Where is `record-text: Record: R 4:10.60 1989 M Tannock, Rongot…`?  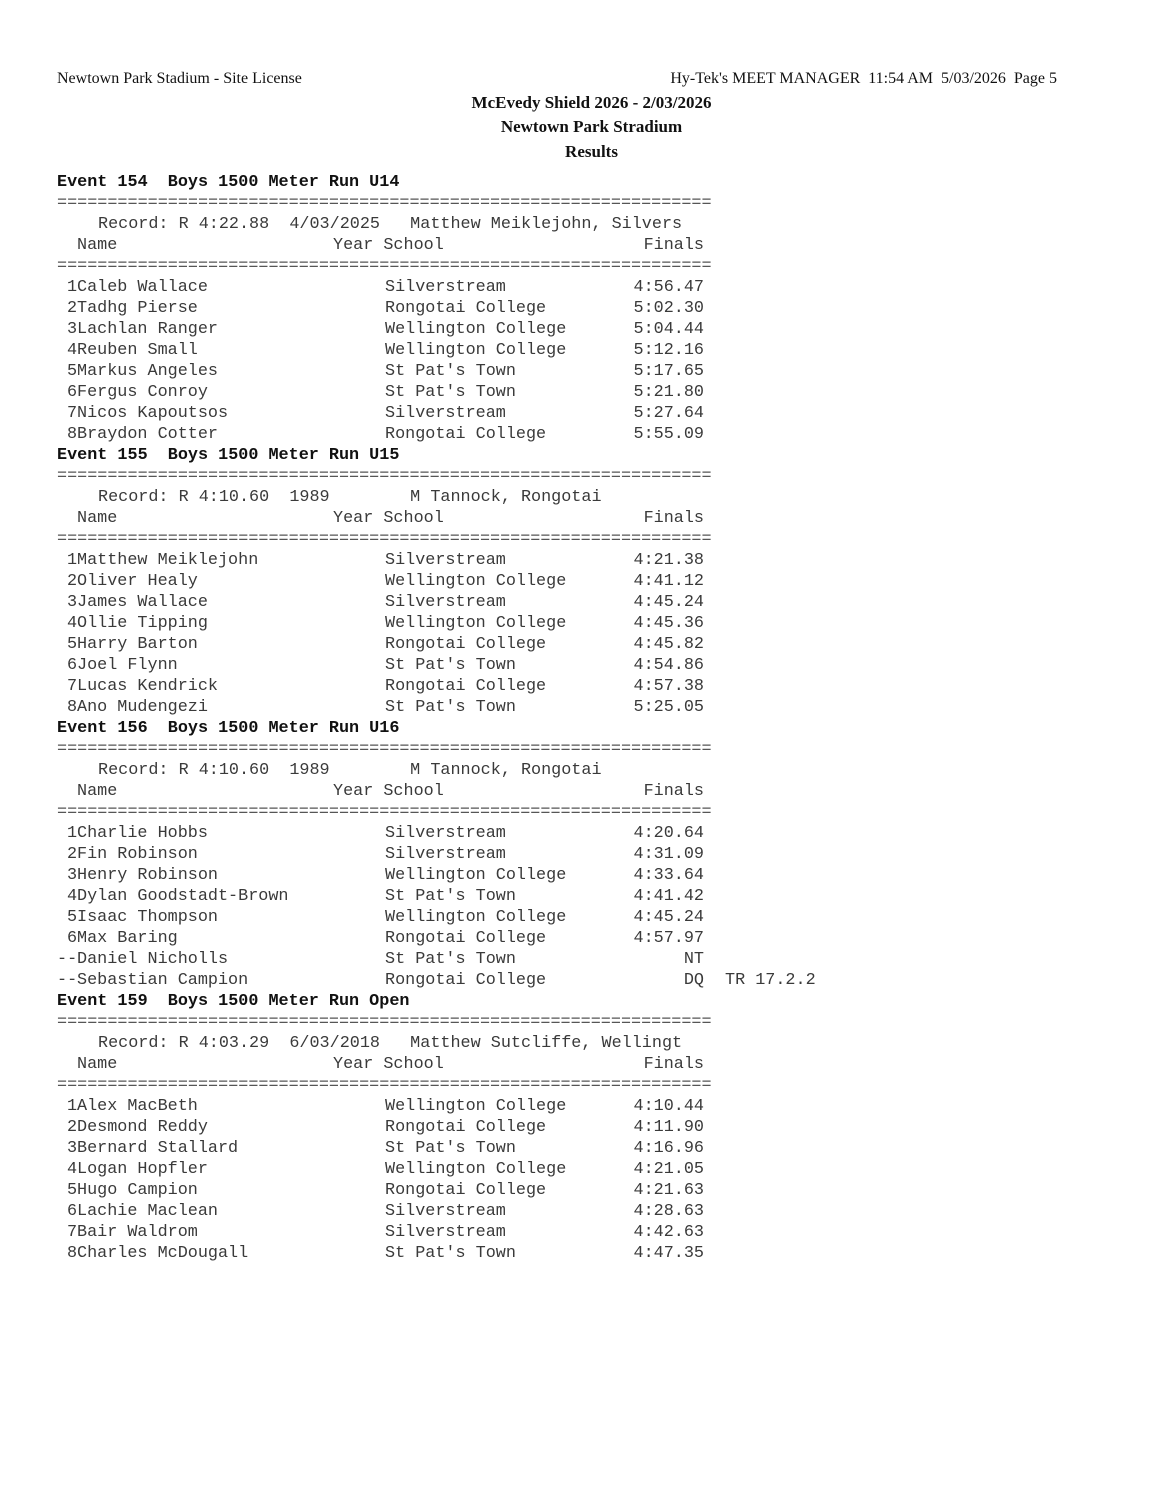
record-text: Record: R 4:10.60 1989 M Tannock, Rongot… is located at coordinates (350, 497).